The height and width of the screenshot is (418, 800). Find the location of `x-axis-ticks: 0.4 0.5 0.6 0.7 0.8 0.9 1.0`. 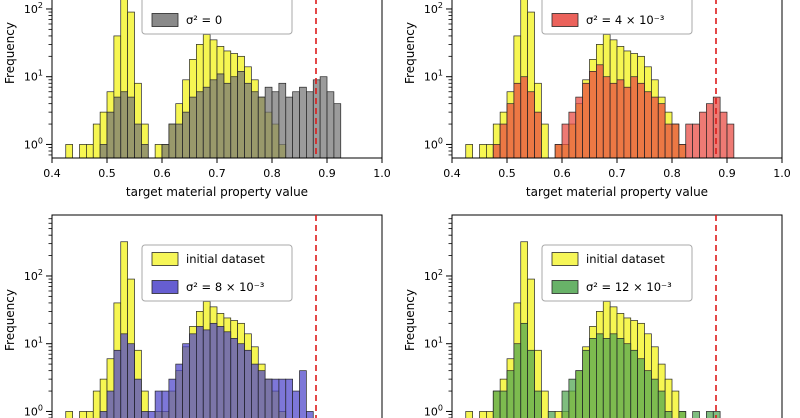

x-axis-ticks: 0.4 0.5 0.6 0.7 0.8 0.9 1.0 is located at coordinates (617, 169).